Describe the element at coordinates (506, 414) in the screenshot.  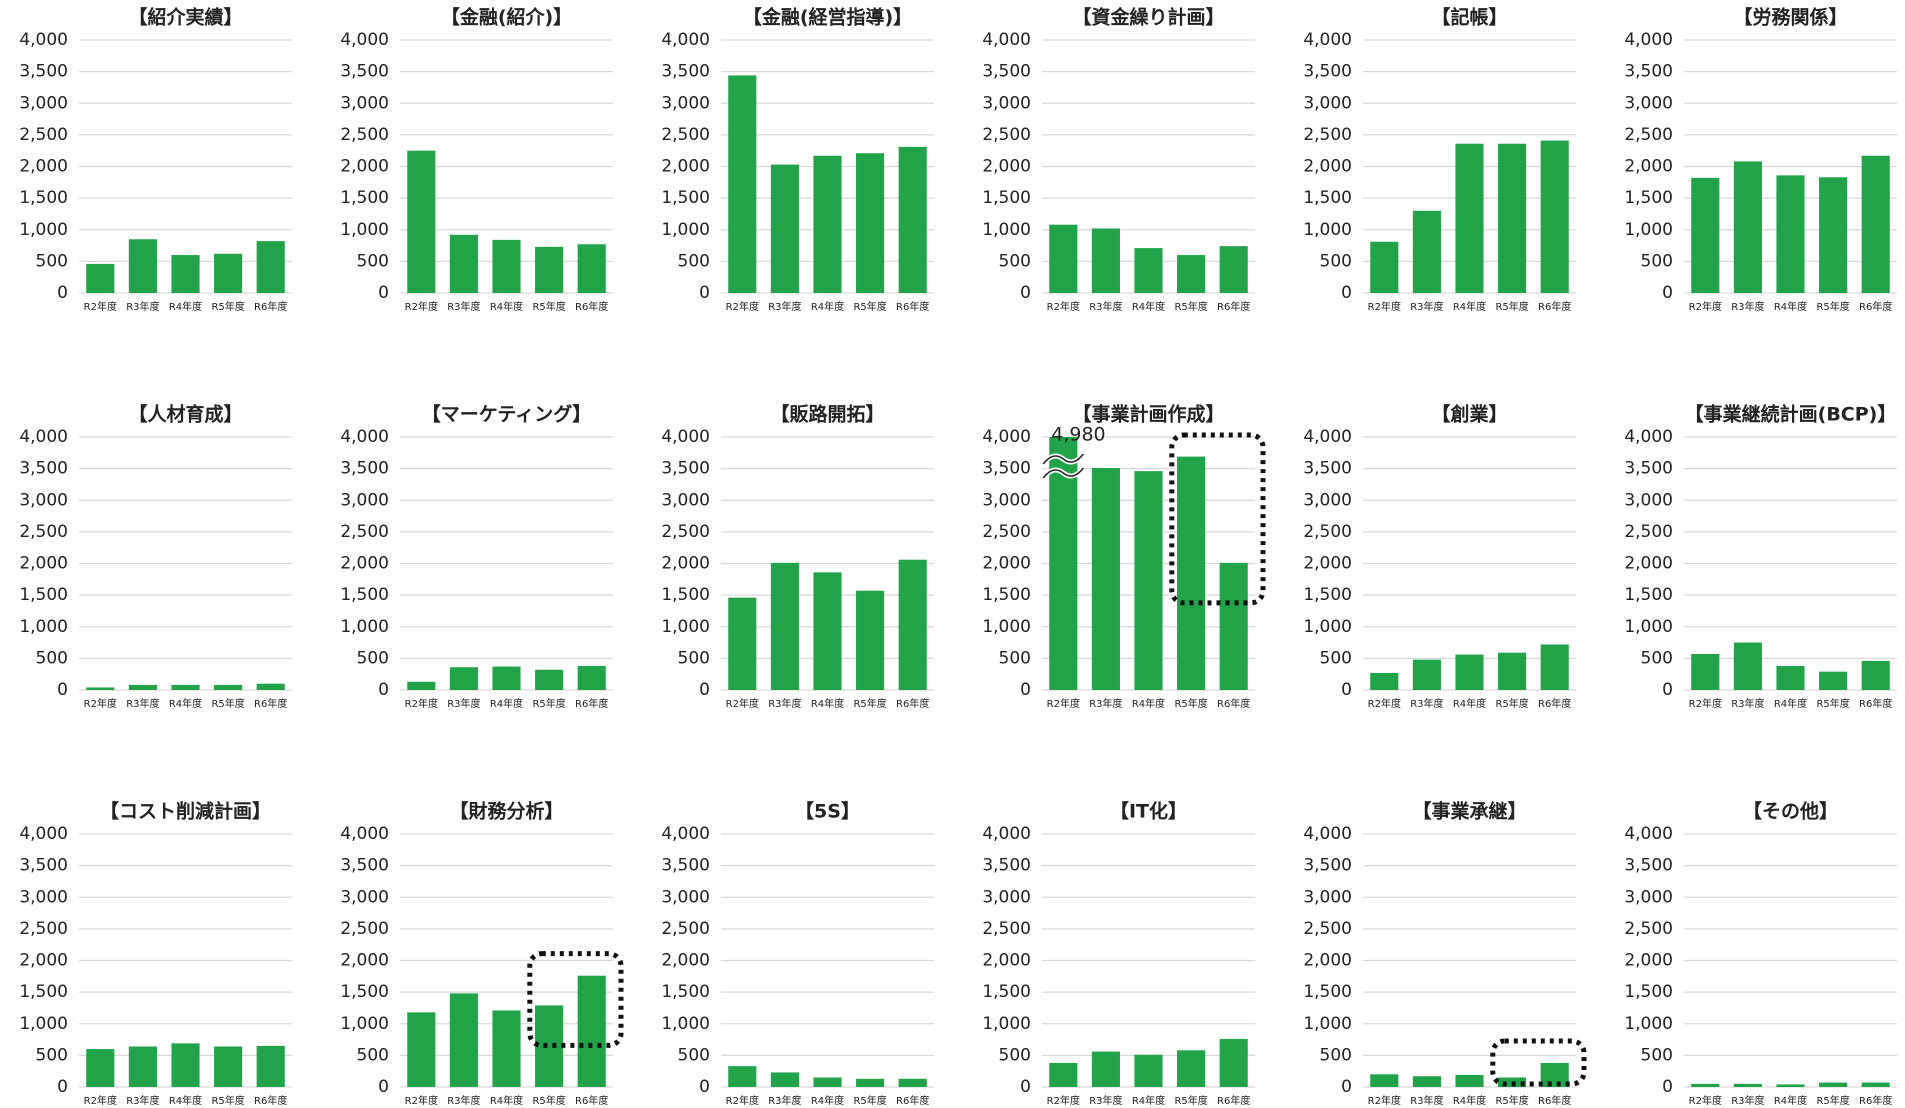
I see `chart-title: 【マーケティング】` at that location.